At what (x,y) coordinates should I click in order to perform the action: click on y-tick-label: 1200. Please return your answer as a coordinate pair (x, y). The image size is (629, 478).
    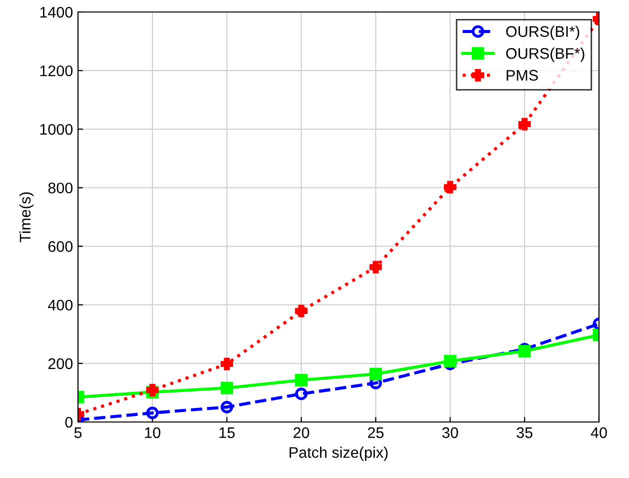
    Looking at the image, I should click on (56, 70).